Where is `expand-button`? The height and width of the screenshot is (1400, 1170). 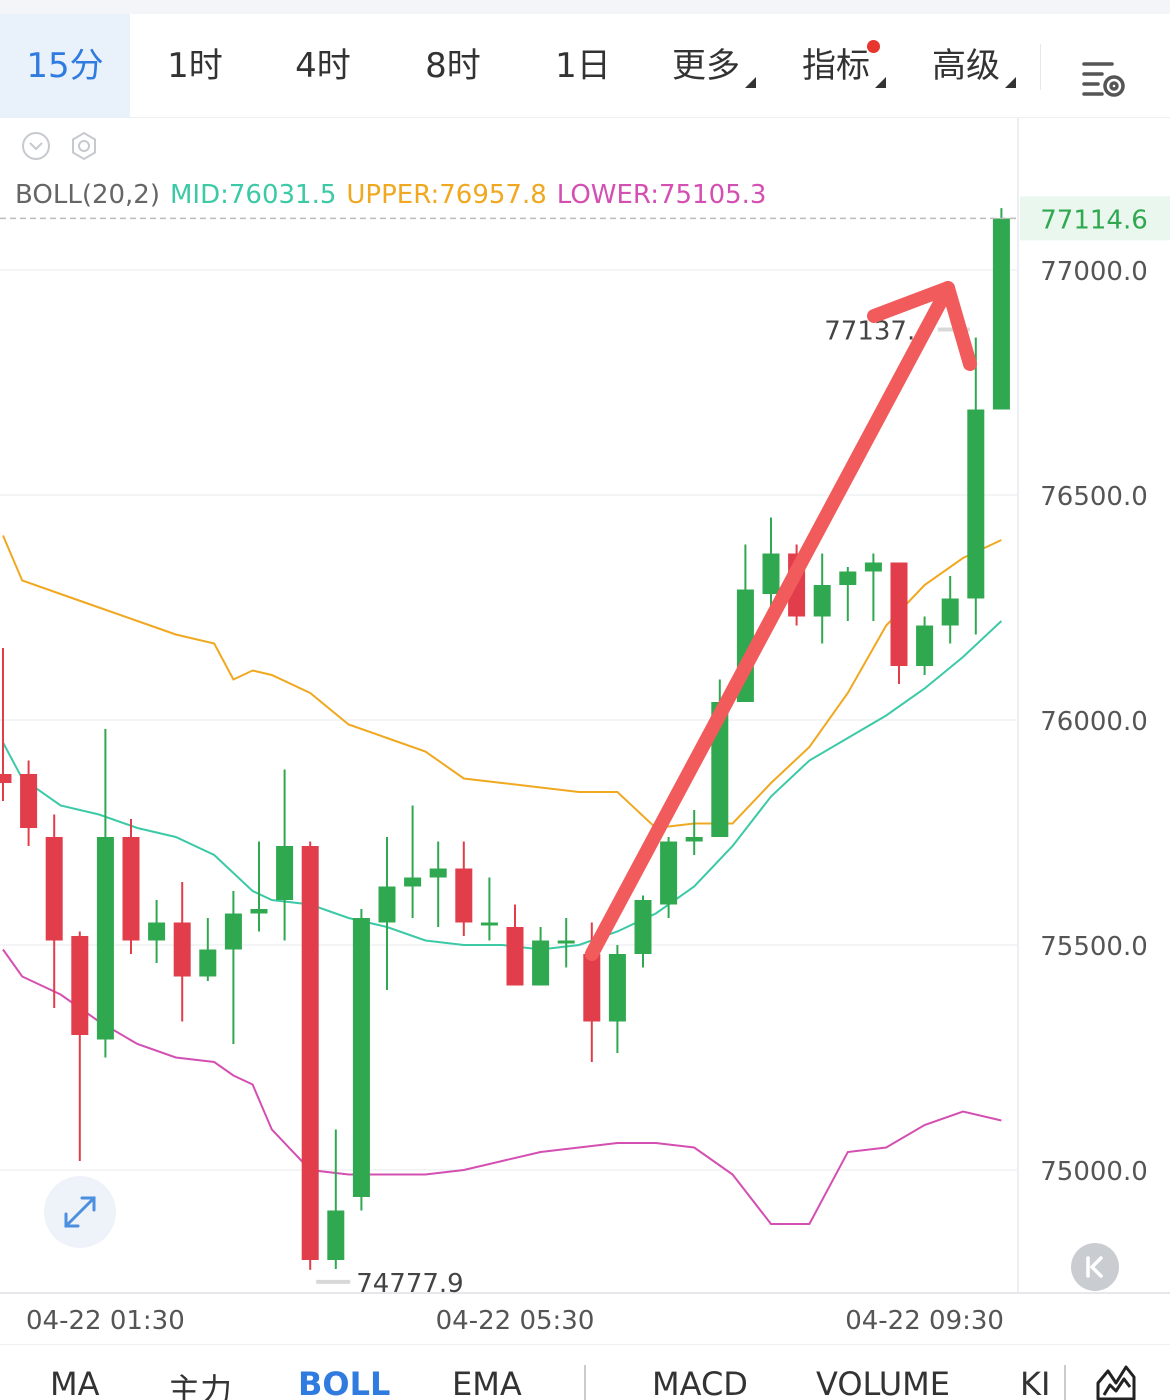 expand-button is located at coordinates (80, 1212).